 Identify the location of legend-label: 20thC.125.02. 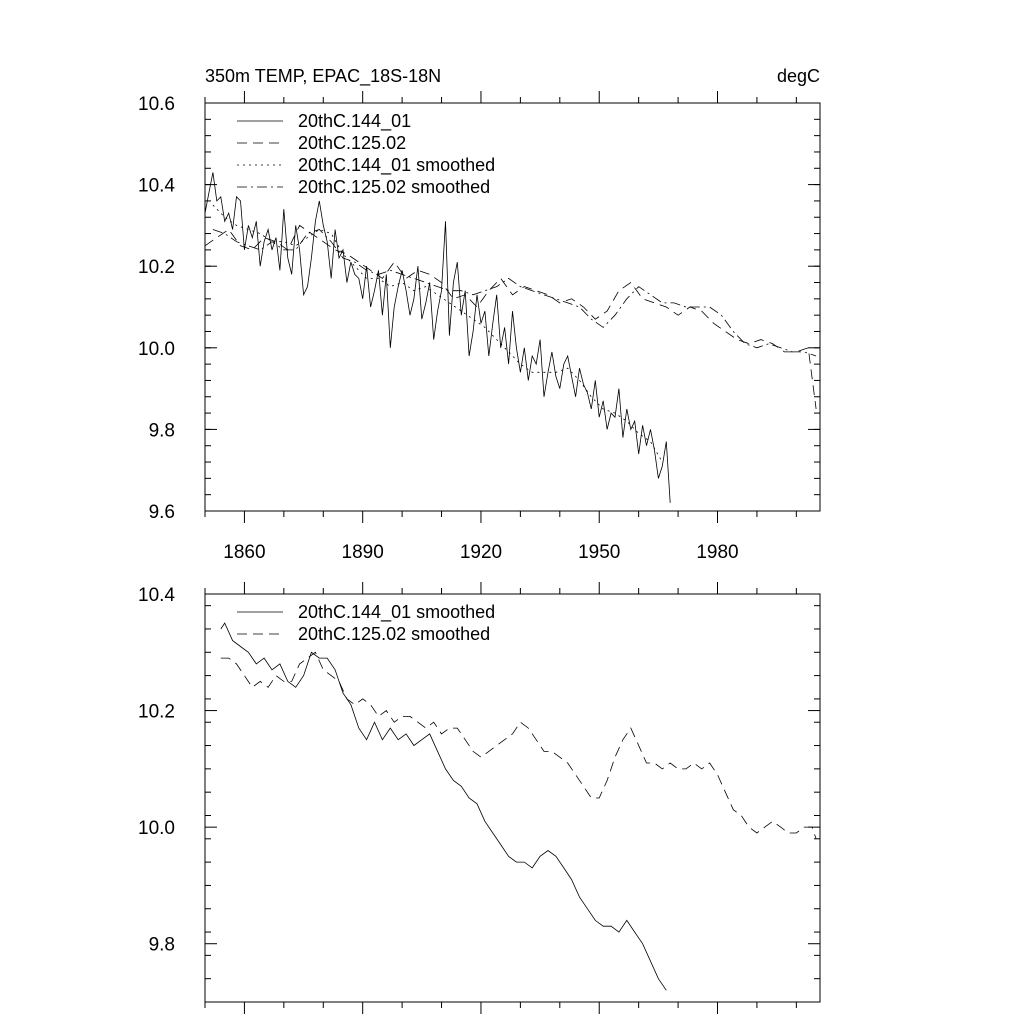
(352, 143).